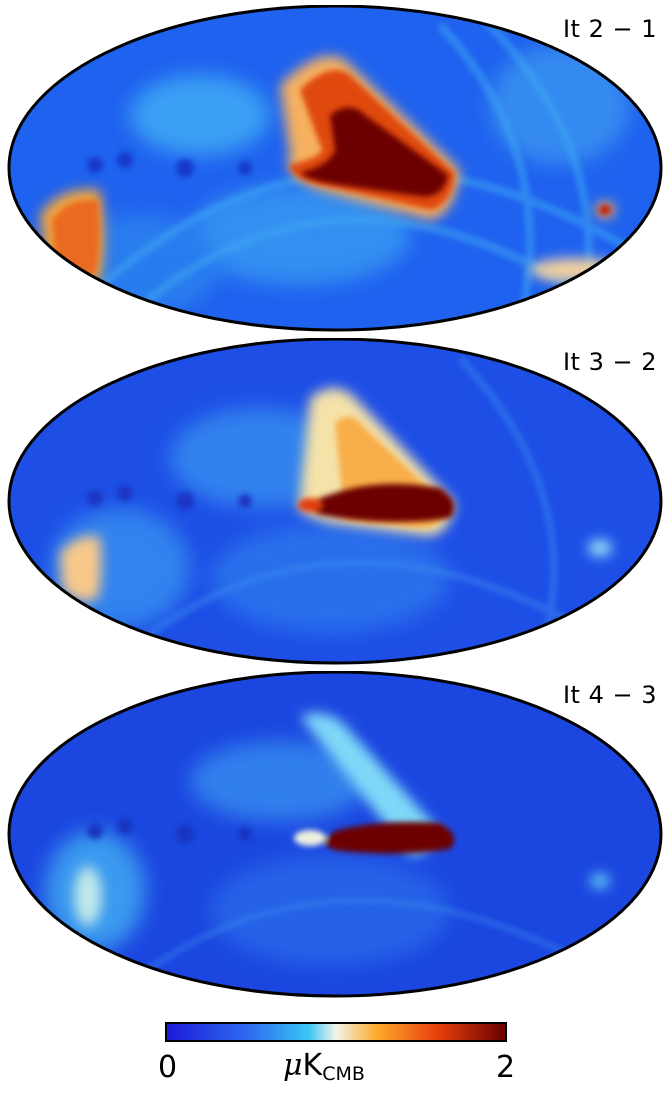  Describe the element at coordinates (343, 1074) in the screenshot. I see `unit-sub: CMB` at that location.